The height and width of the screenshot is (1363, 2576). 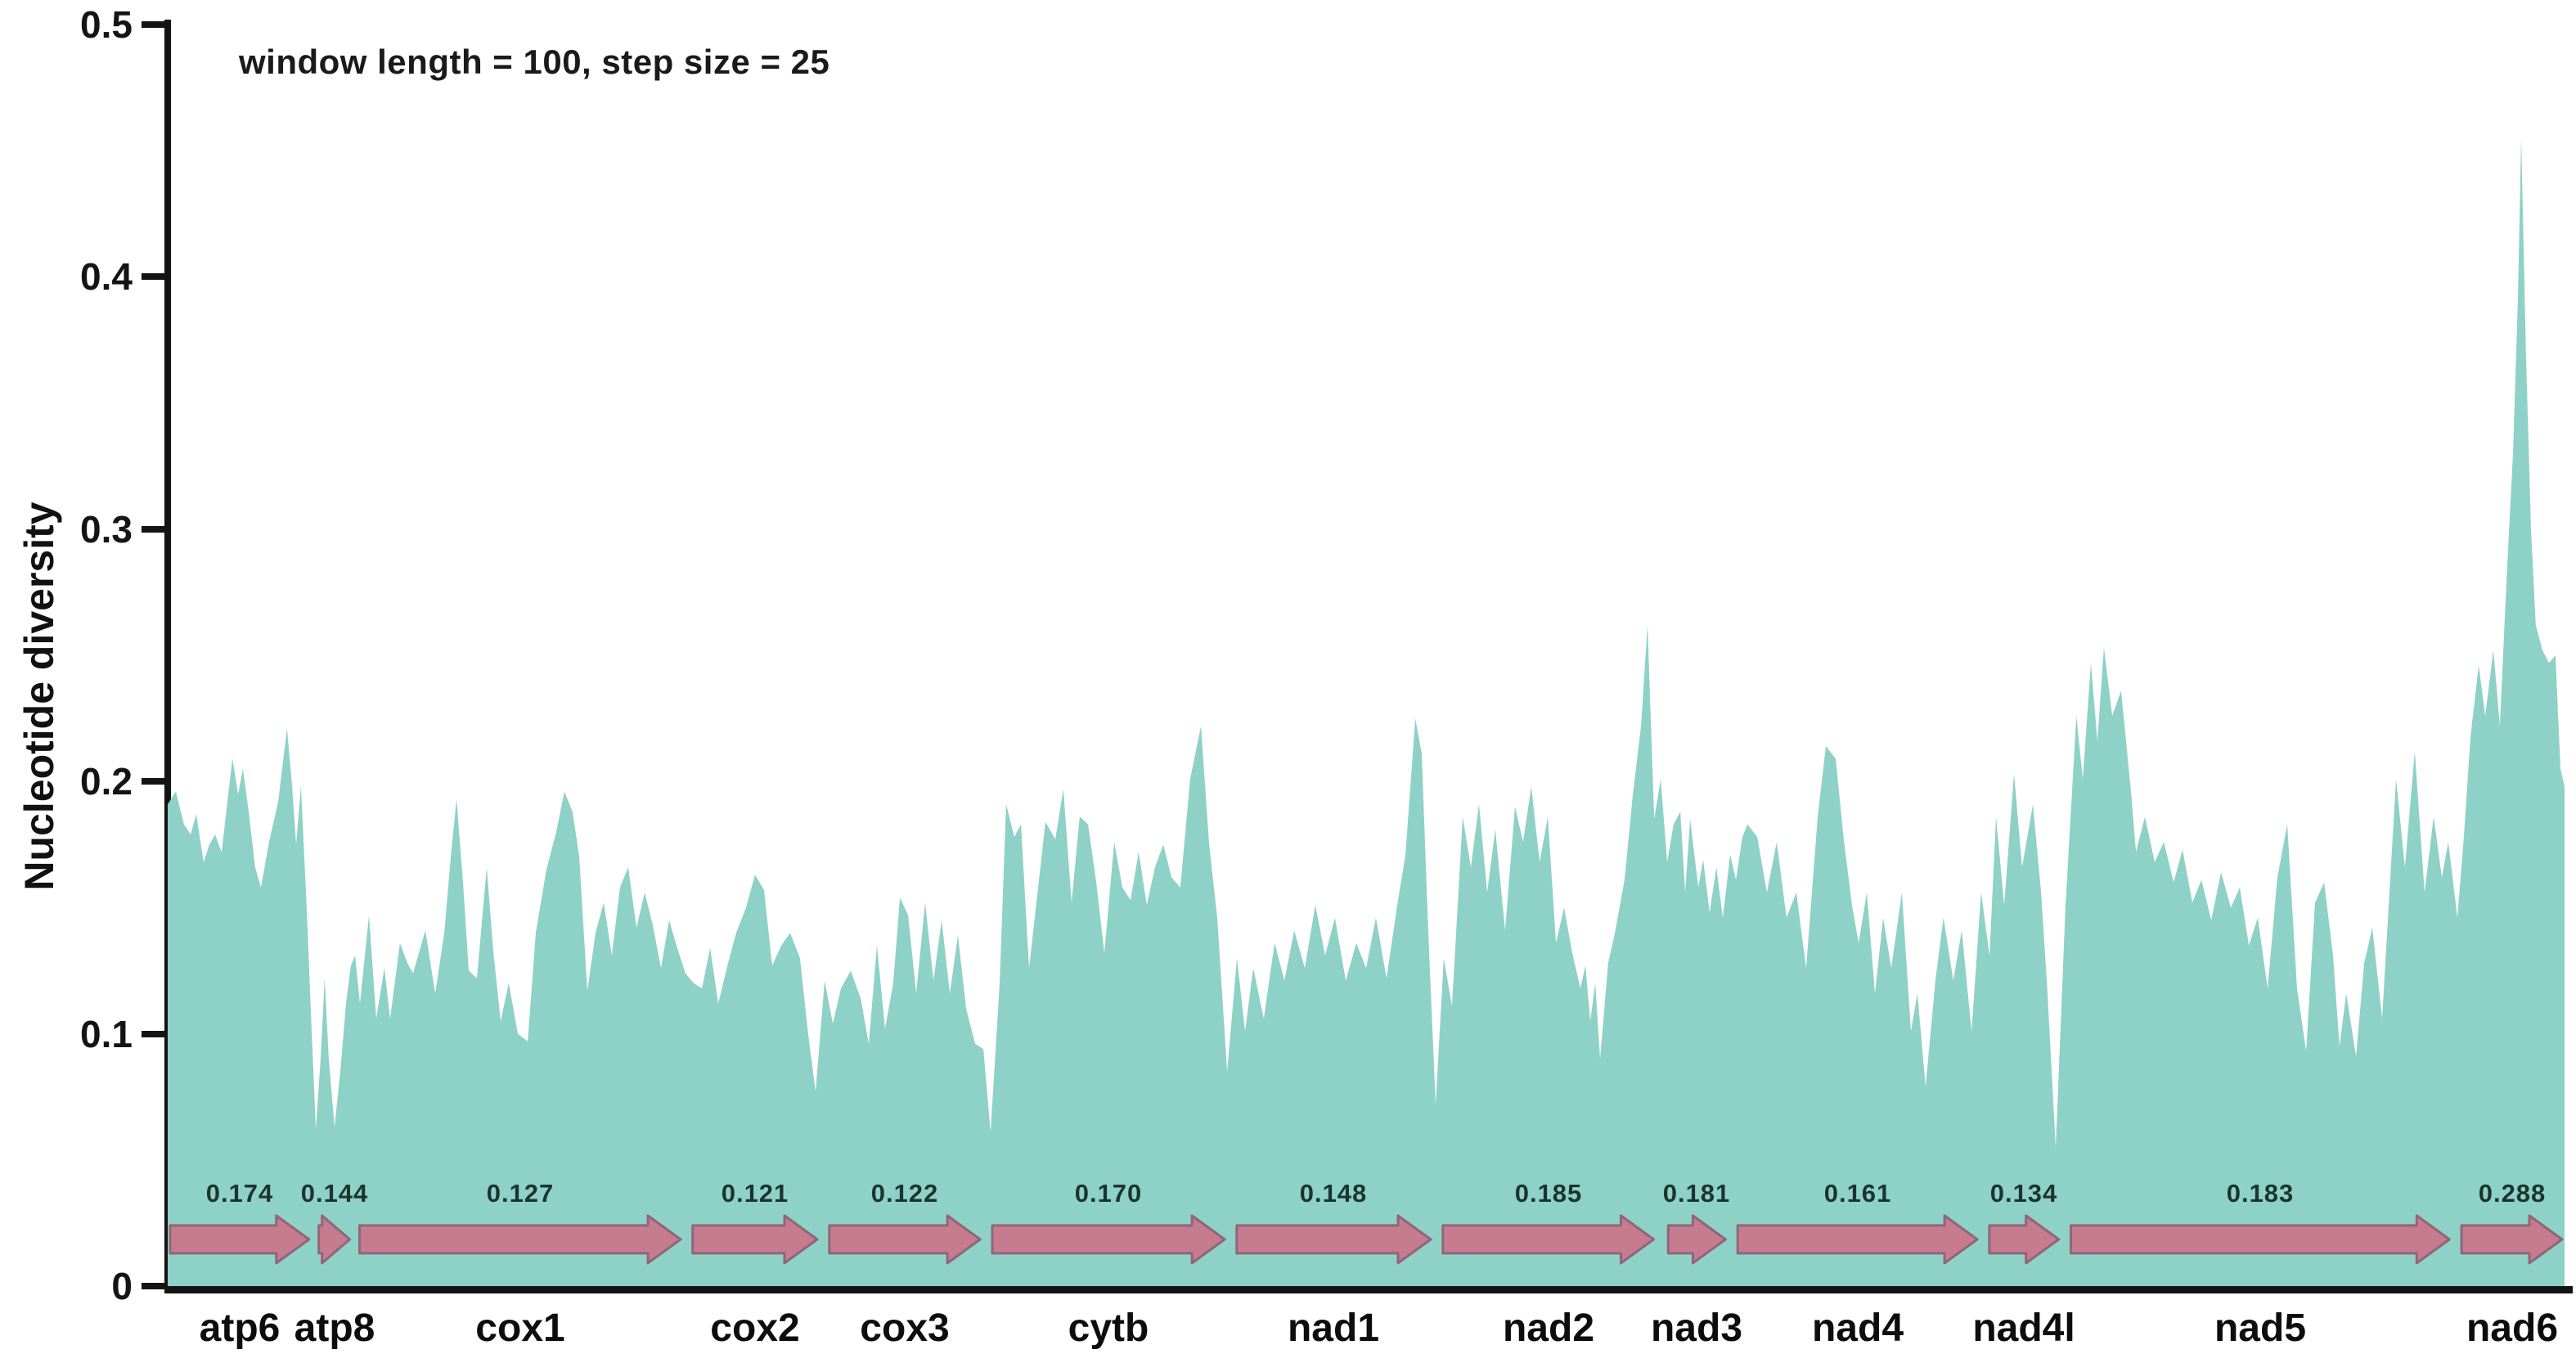 What do you see at coordinates (1696, 1193) in the screenshot?
I see `gene-value-label-nad3: 0.181` at bounding box center [1696, 1193].